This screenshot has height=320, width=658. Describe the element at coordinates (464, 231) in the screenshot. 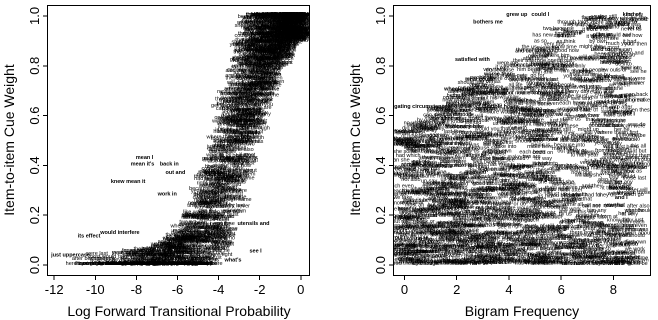

I see `cloud-word: me because` at that location.